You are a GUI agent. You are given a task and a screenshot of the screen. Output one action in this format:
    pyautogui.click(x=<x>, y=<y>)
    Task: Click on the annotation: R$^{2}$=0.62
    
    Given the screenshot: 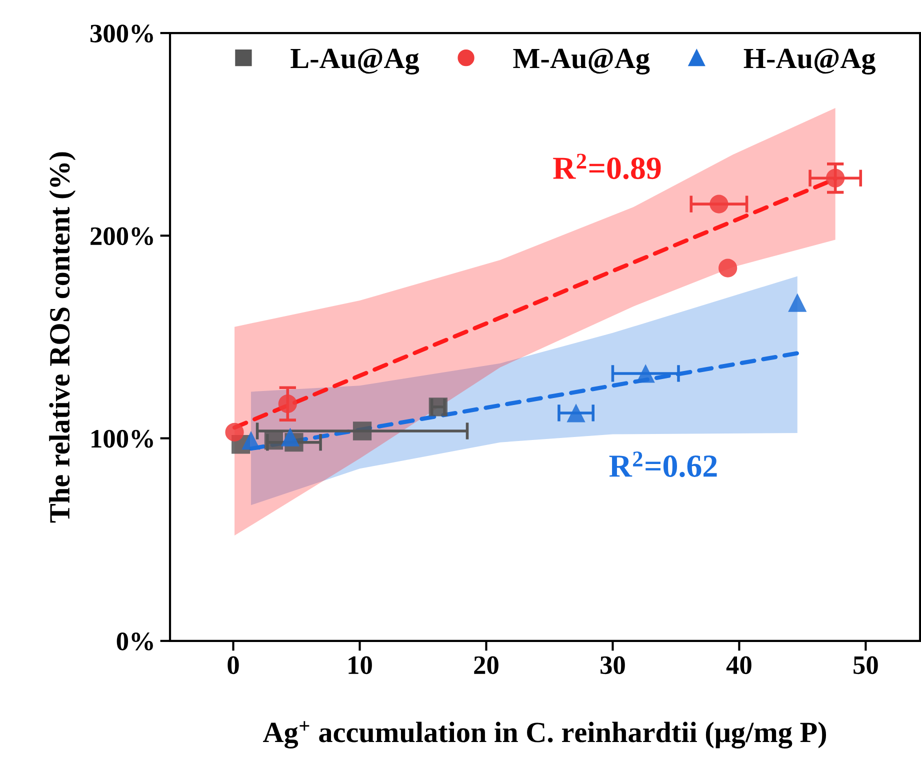 What is the action you would take?
    pyautogui.click(x=663, y=465)
    